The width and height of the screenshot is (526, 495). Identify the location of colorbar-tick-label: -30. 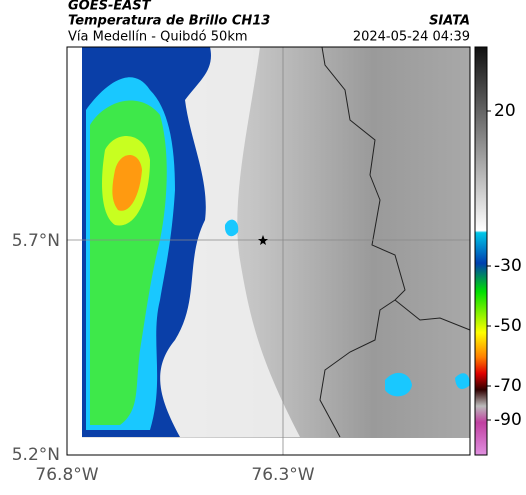
(508, 266).